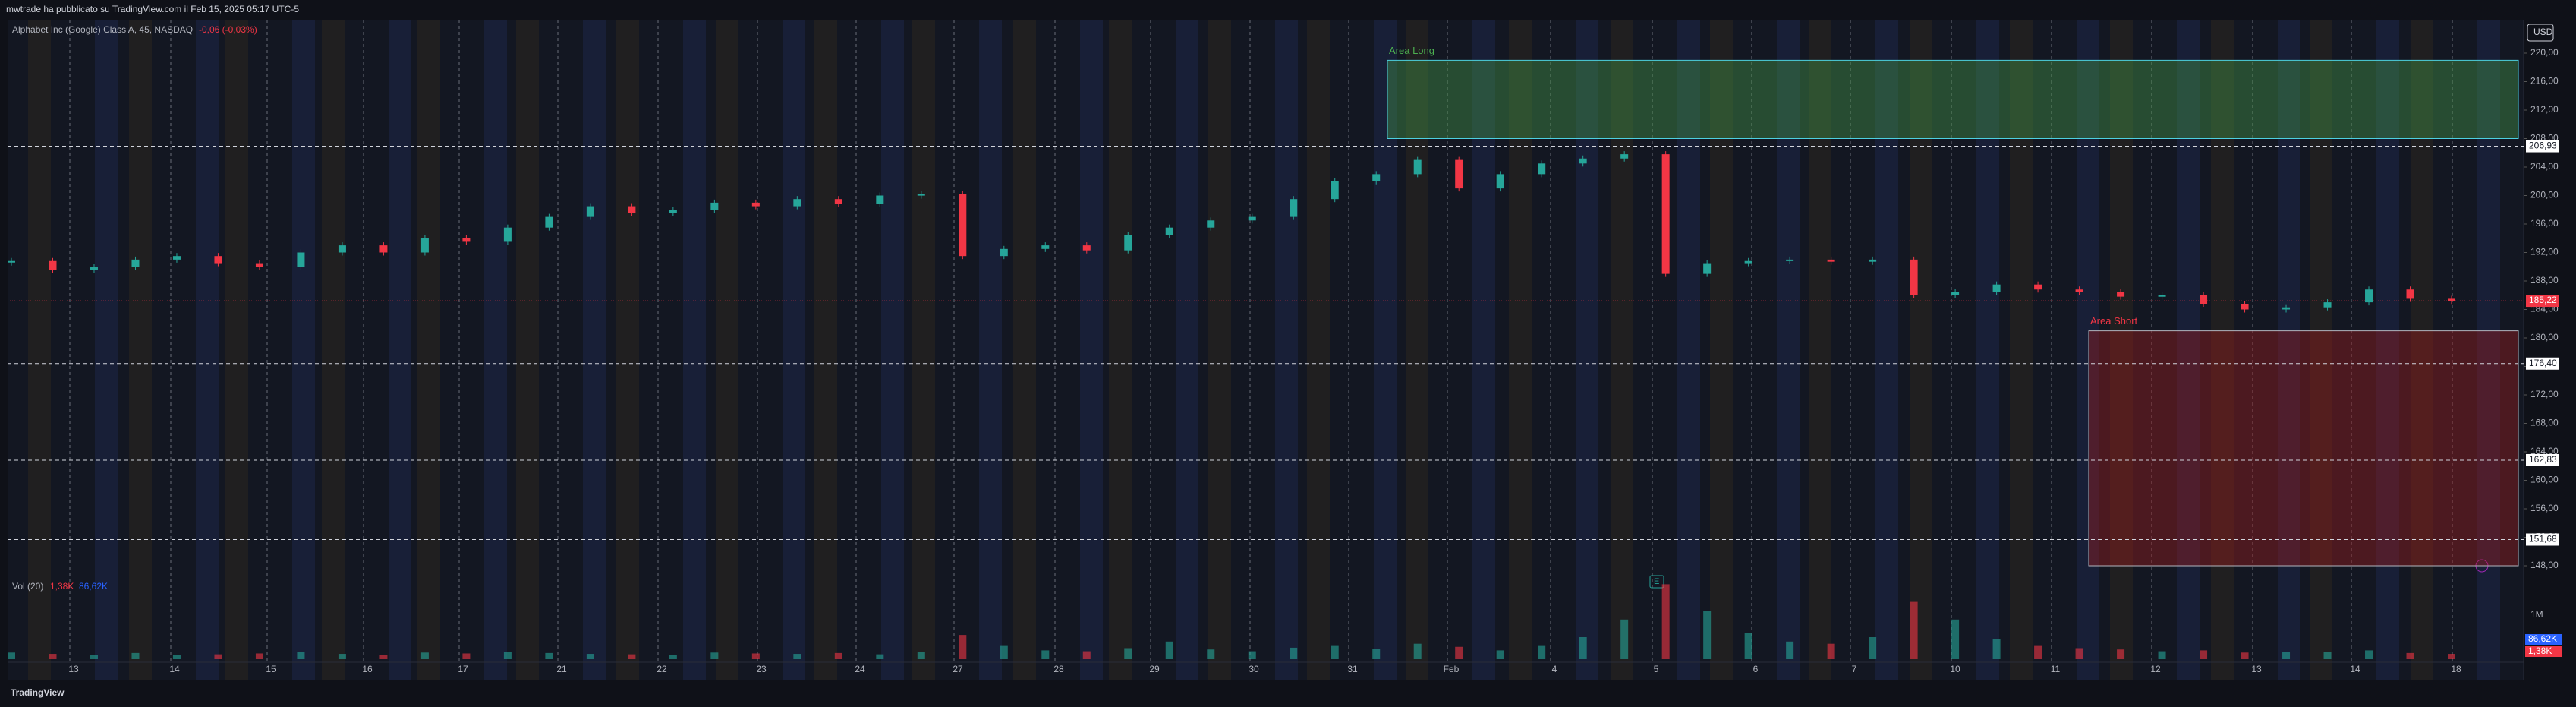 The width and height of the screenshot is (2576, 707). Describe the element at coordinates (662, 669) in the screenshot. I see `time-axis-label: 22` at that location.